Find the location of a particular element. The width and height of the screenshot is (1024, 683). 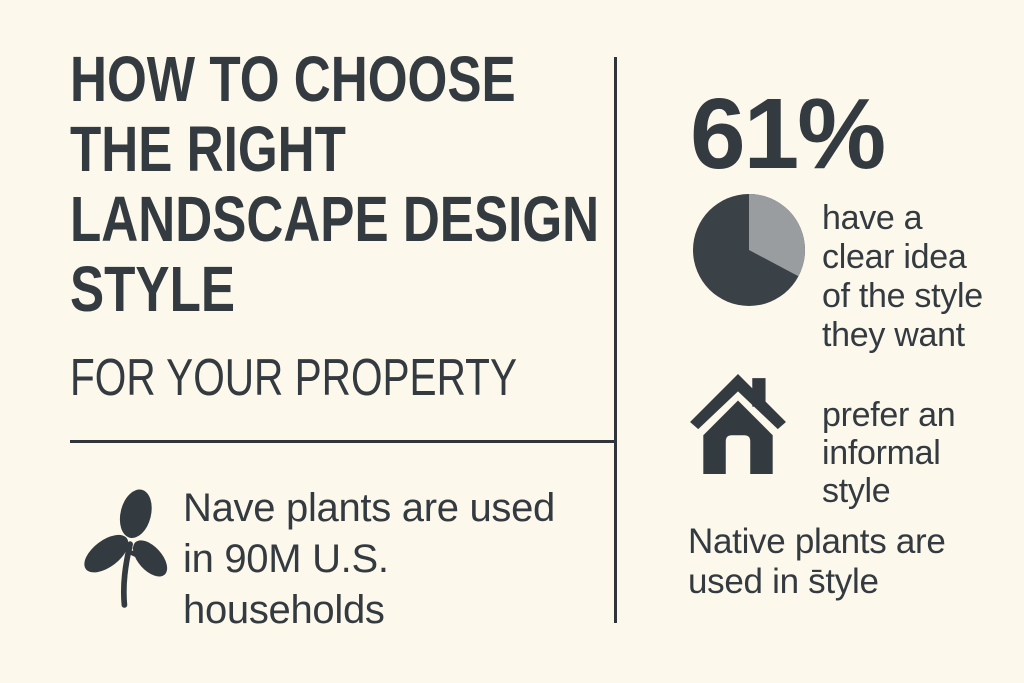

footnote-line: Native plants are is located at coordinates (817, 541).